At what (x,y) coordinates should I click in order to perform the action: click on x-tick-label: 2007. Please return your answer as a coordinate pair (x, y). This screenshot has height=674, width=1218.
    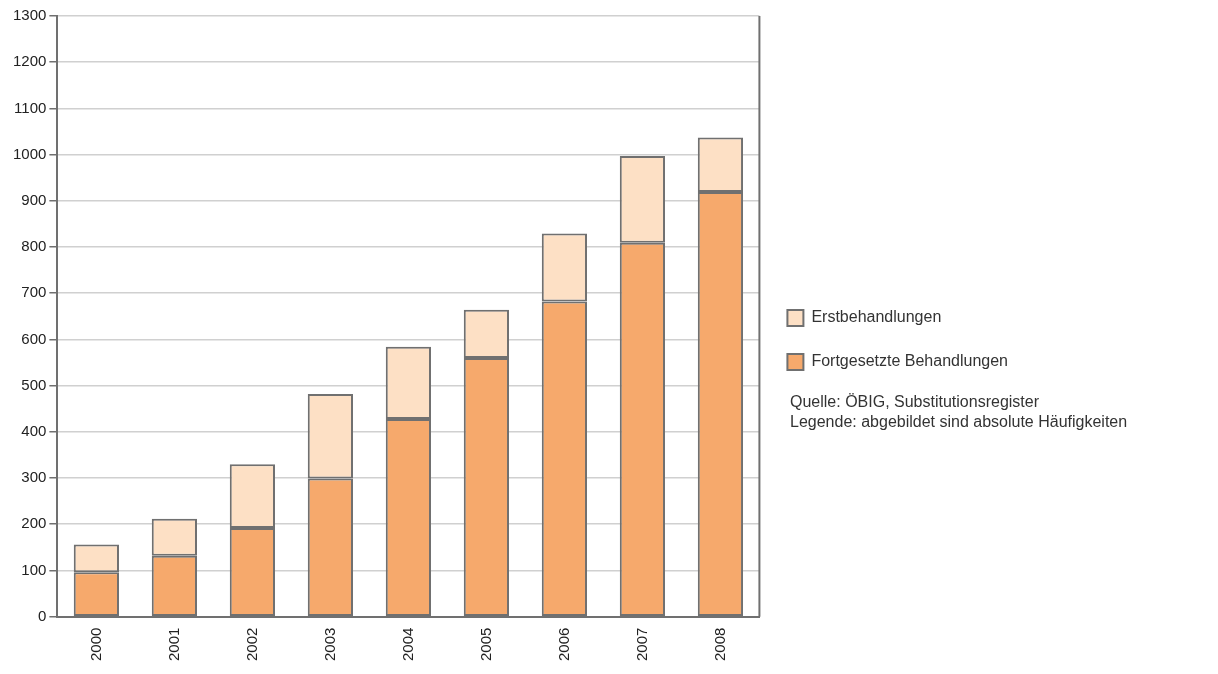
    Looking at the image, I should click on (641, 644).